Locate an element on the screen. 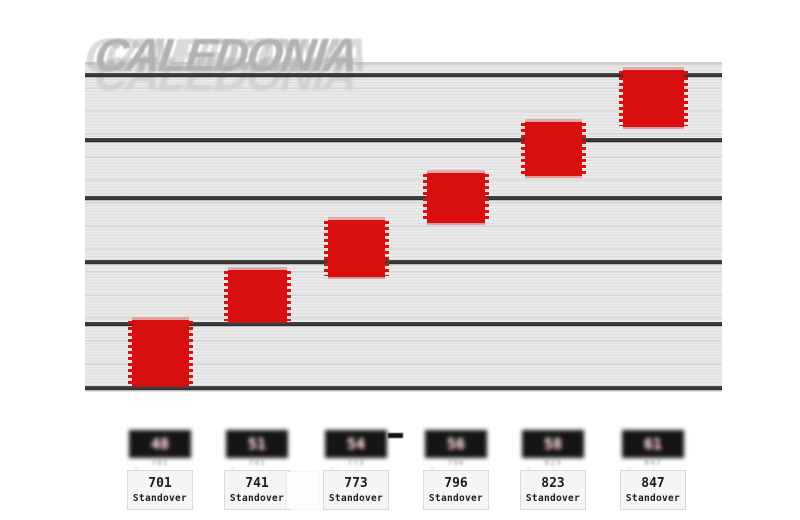  size-chip-button: 54 is located at coordinates (356, 444).